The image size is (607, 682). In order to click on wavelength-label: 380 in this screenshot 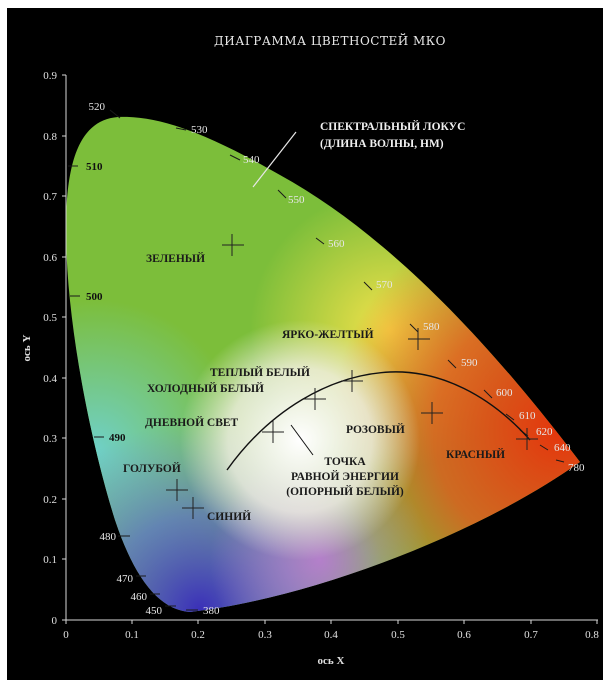, I will do `click(211, 611)`.